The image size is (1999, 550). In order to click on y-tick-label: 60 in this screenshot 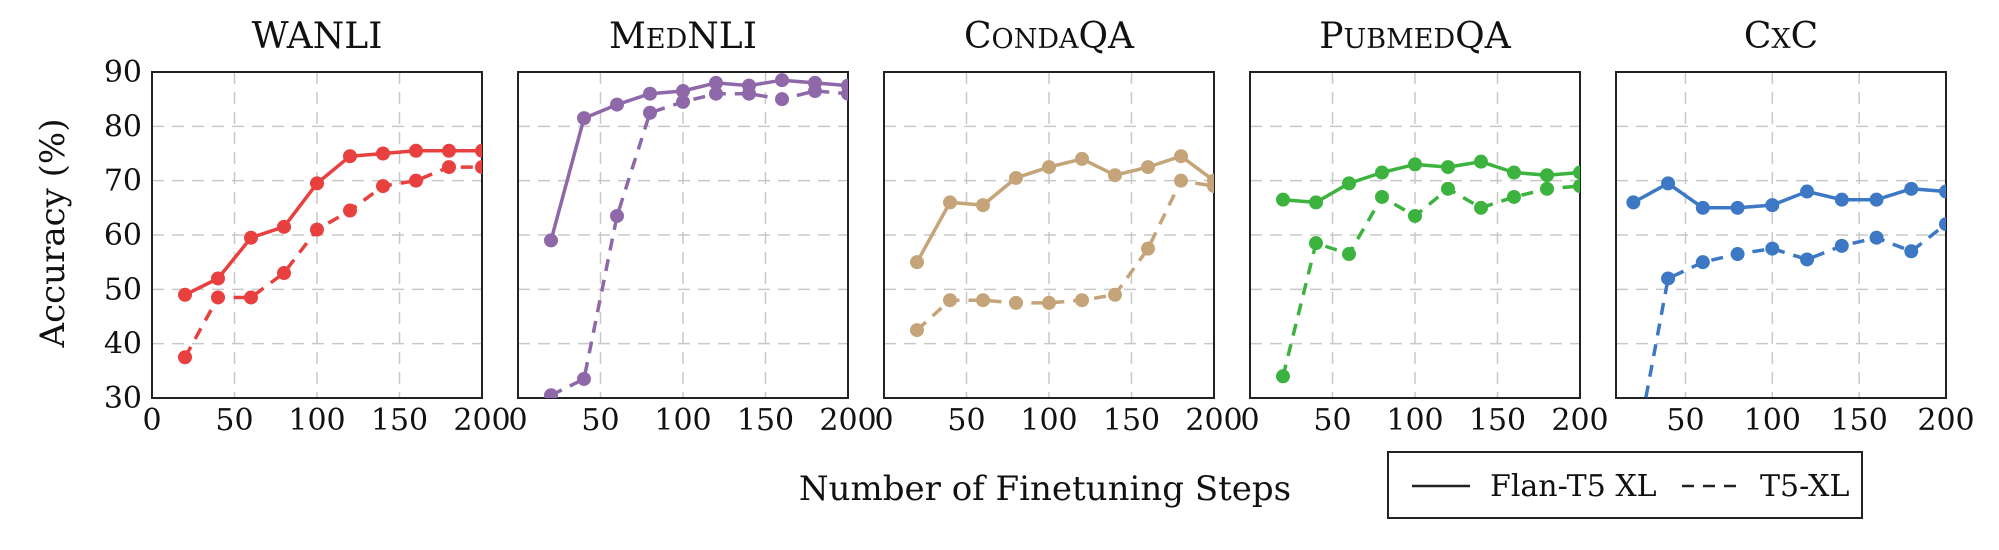, I will do `click(123, 235)`.